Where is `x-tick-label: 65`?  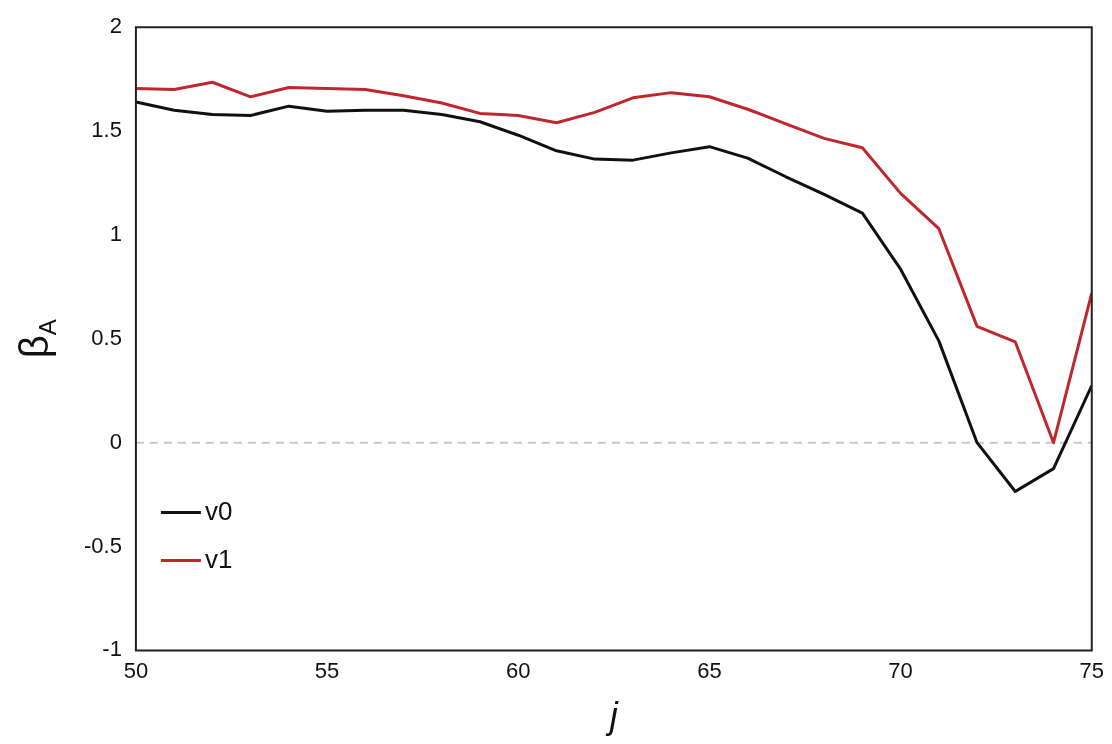 x-tick-label: 65 is located at coordinates (709, 670).